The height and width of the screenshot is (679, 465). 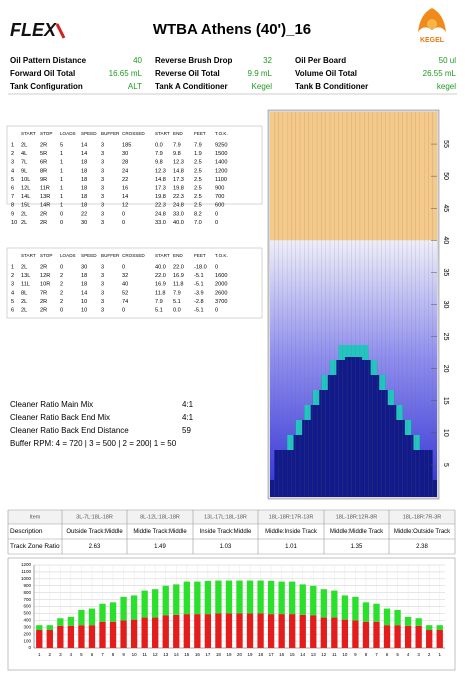 I want to click on cleaner-value: 4:1, so click(x=188, y=417).